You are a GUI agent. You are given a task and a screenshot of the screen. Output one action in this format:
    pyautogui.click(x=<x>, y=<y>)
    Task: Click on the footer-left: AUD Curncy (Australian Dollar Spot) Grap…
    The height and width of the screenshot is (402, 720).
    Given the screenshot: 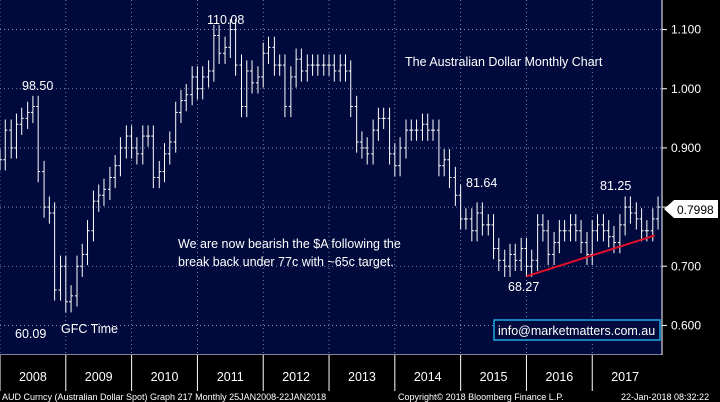 What is the action you would take?
    pyautogui.click(x=164, y=397)
    